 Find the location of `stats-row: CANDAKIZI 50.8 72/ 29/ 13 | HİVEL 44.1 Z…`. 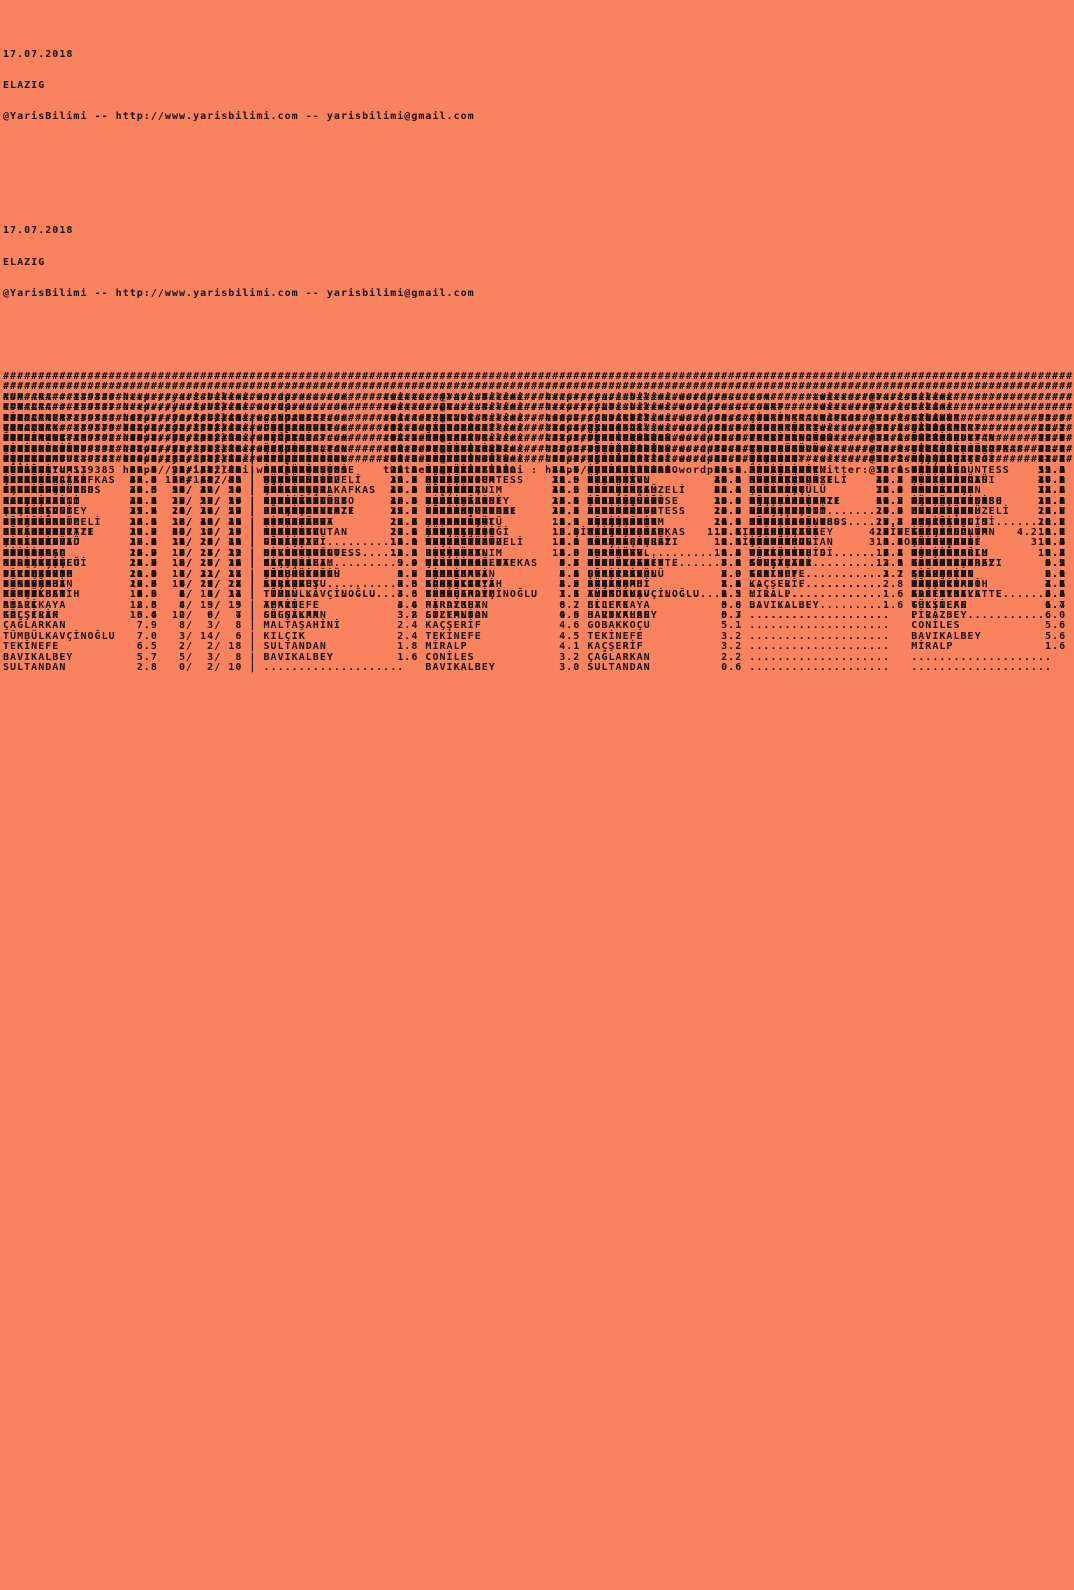

stats-row: CANDAKIZI 50.8 72/ 29/ 13 | HİVEL 44.1 Z… is located at coordinates (538, 439).